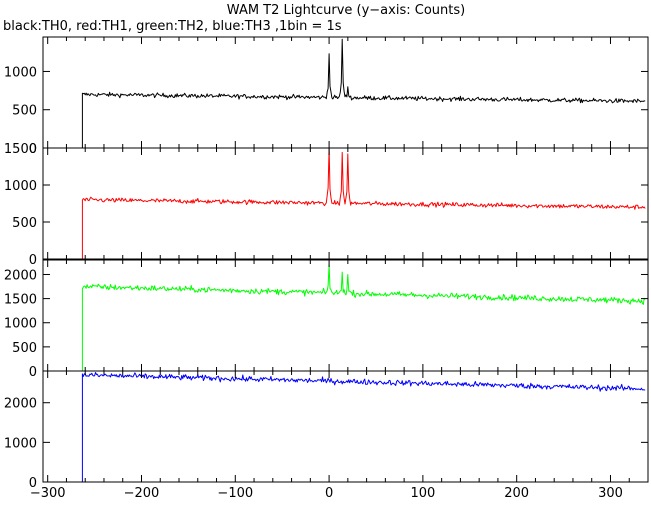 This screenshot has height=505, width=651. Describe the element at coordinates (142, 493) in the screenshot. I see `x-tick-label: −200` at that location.